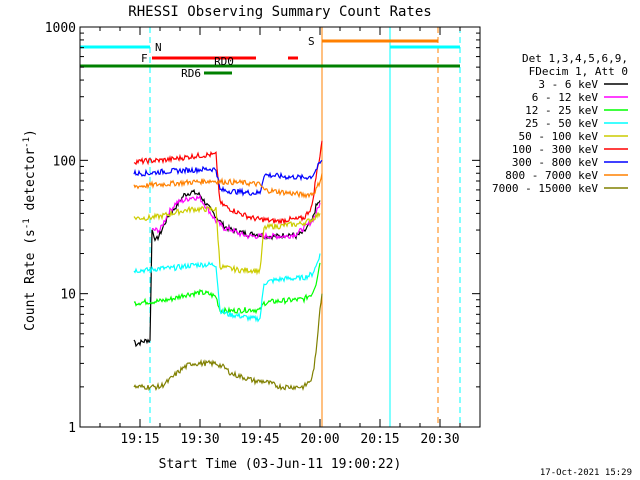 This screenshot has height=480, width=640. What do you see at coordinates (586, 473) in the screenshot?
I see `footer-date: 17-Oct-2021 15:29` at bounding box center [586, 473].